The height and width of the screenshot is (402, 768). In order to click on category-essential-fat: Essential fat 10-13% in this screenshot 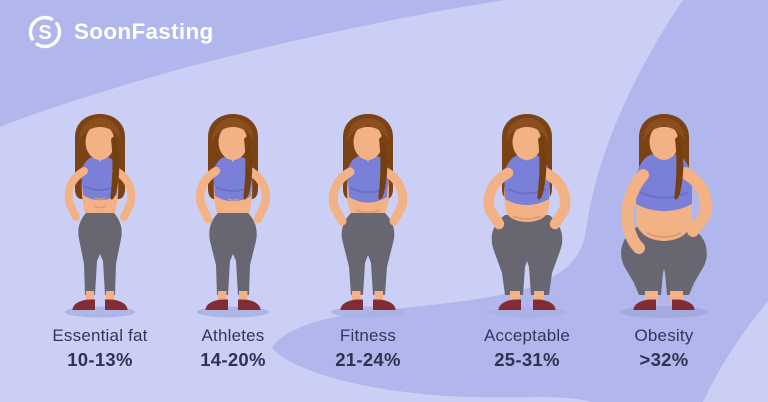, I will do `click(100, 255)`.